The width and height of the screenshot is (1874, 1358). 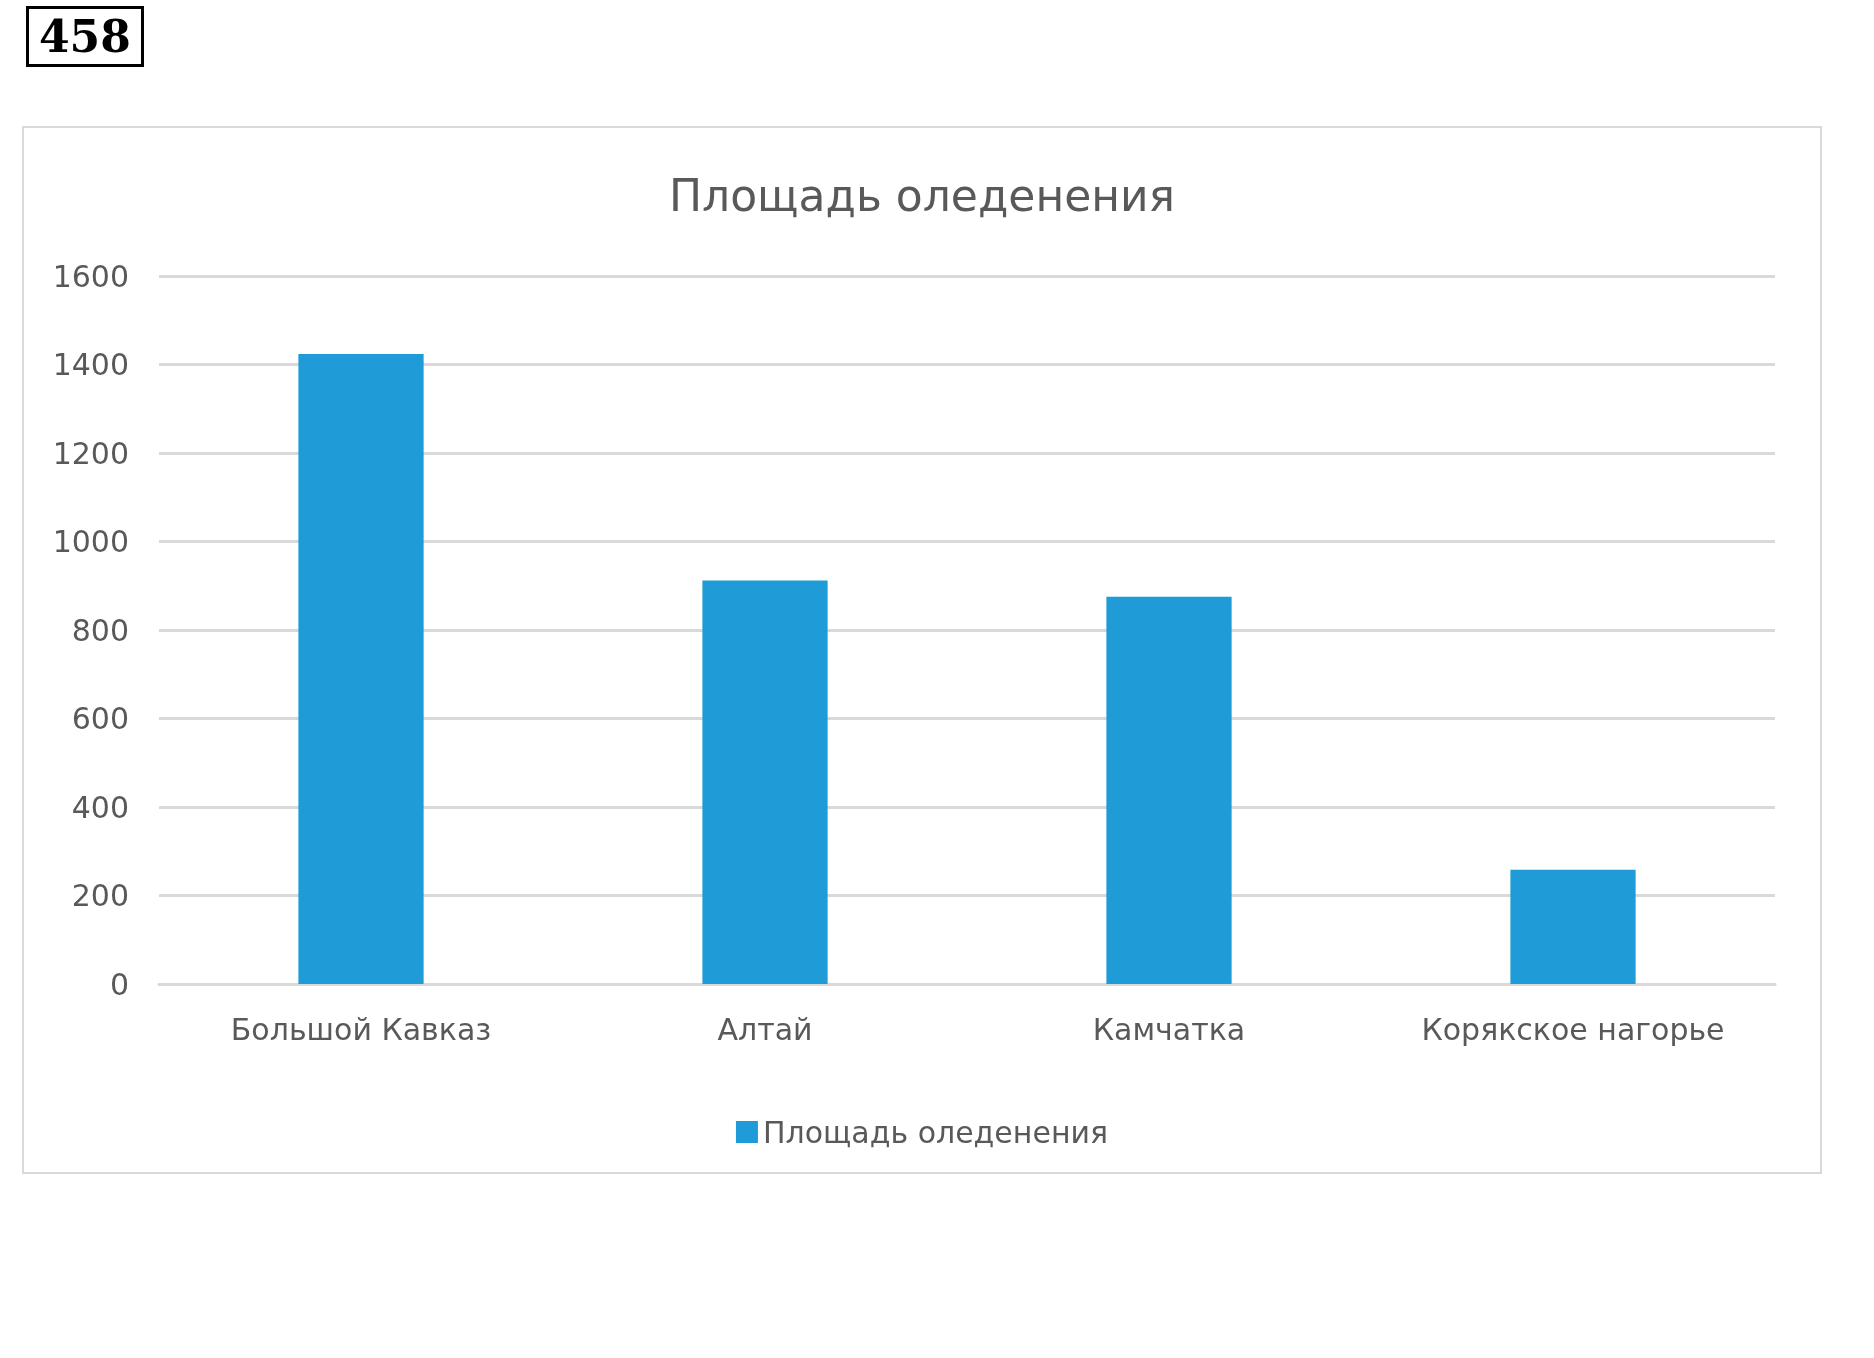 I want to click on x-tick-label: Алтай, so click(x=765, y=1029).